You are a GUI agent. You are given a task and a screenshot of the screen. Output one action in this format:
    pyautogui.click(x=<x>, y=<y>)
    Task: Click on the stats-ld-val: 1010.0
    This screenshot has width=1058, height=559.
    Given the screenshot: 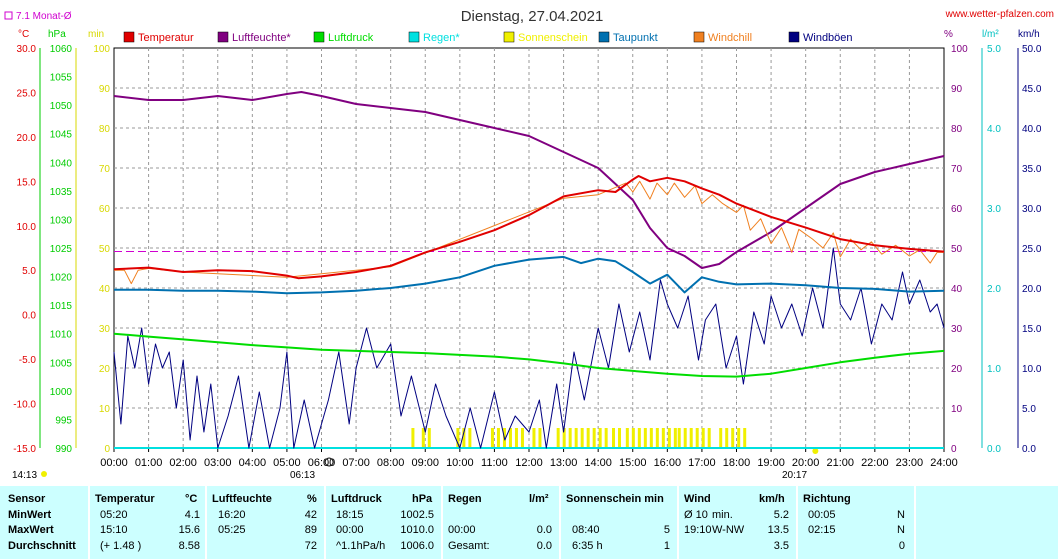 What is the action you would take?
    pyautogui.click(x=417, y=530)
    